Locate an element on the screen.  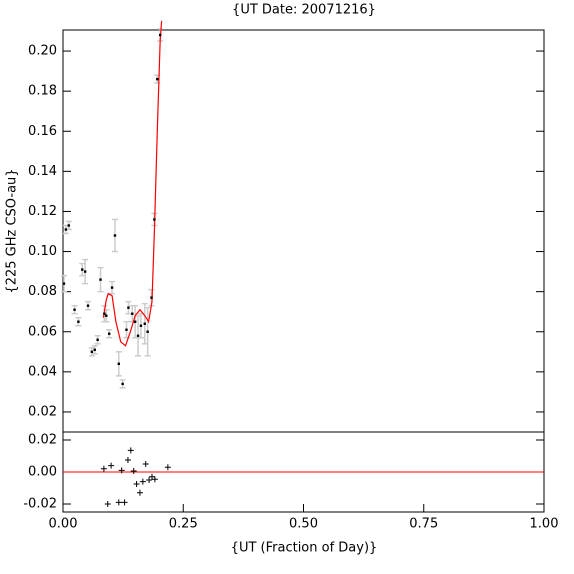
y-axis-label: {225 GHz CSO-au} is located at coordinates (12, 230).